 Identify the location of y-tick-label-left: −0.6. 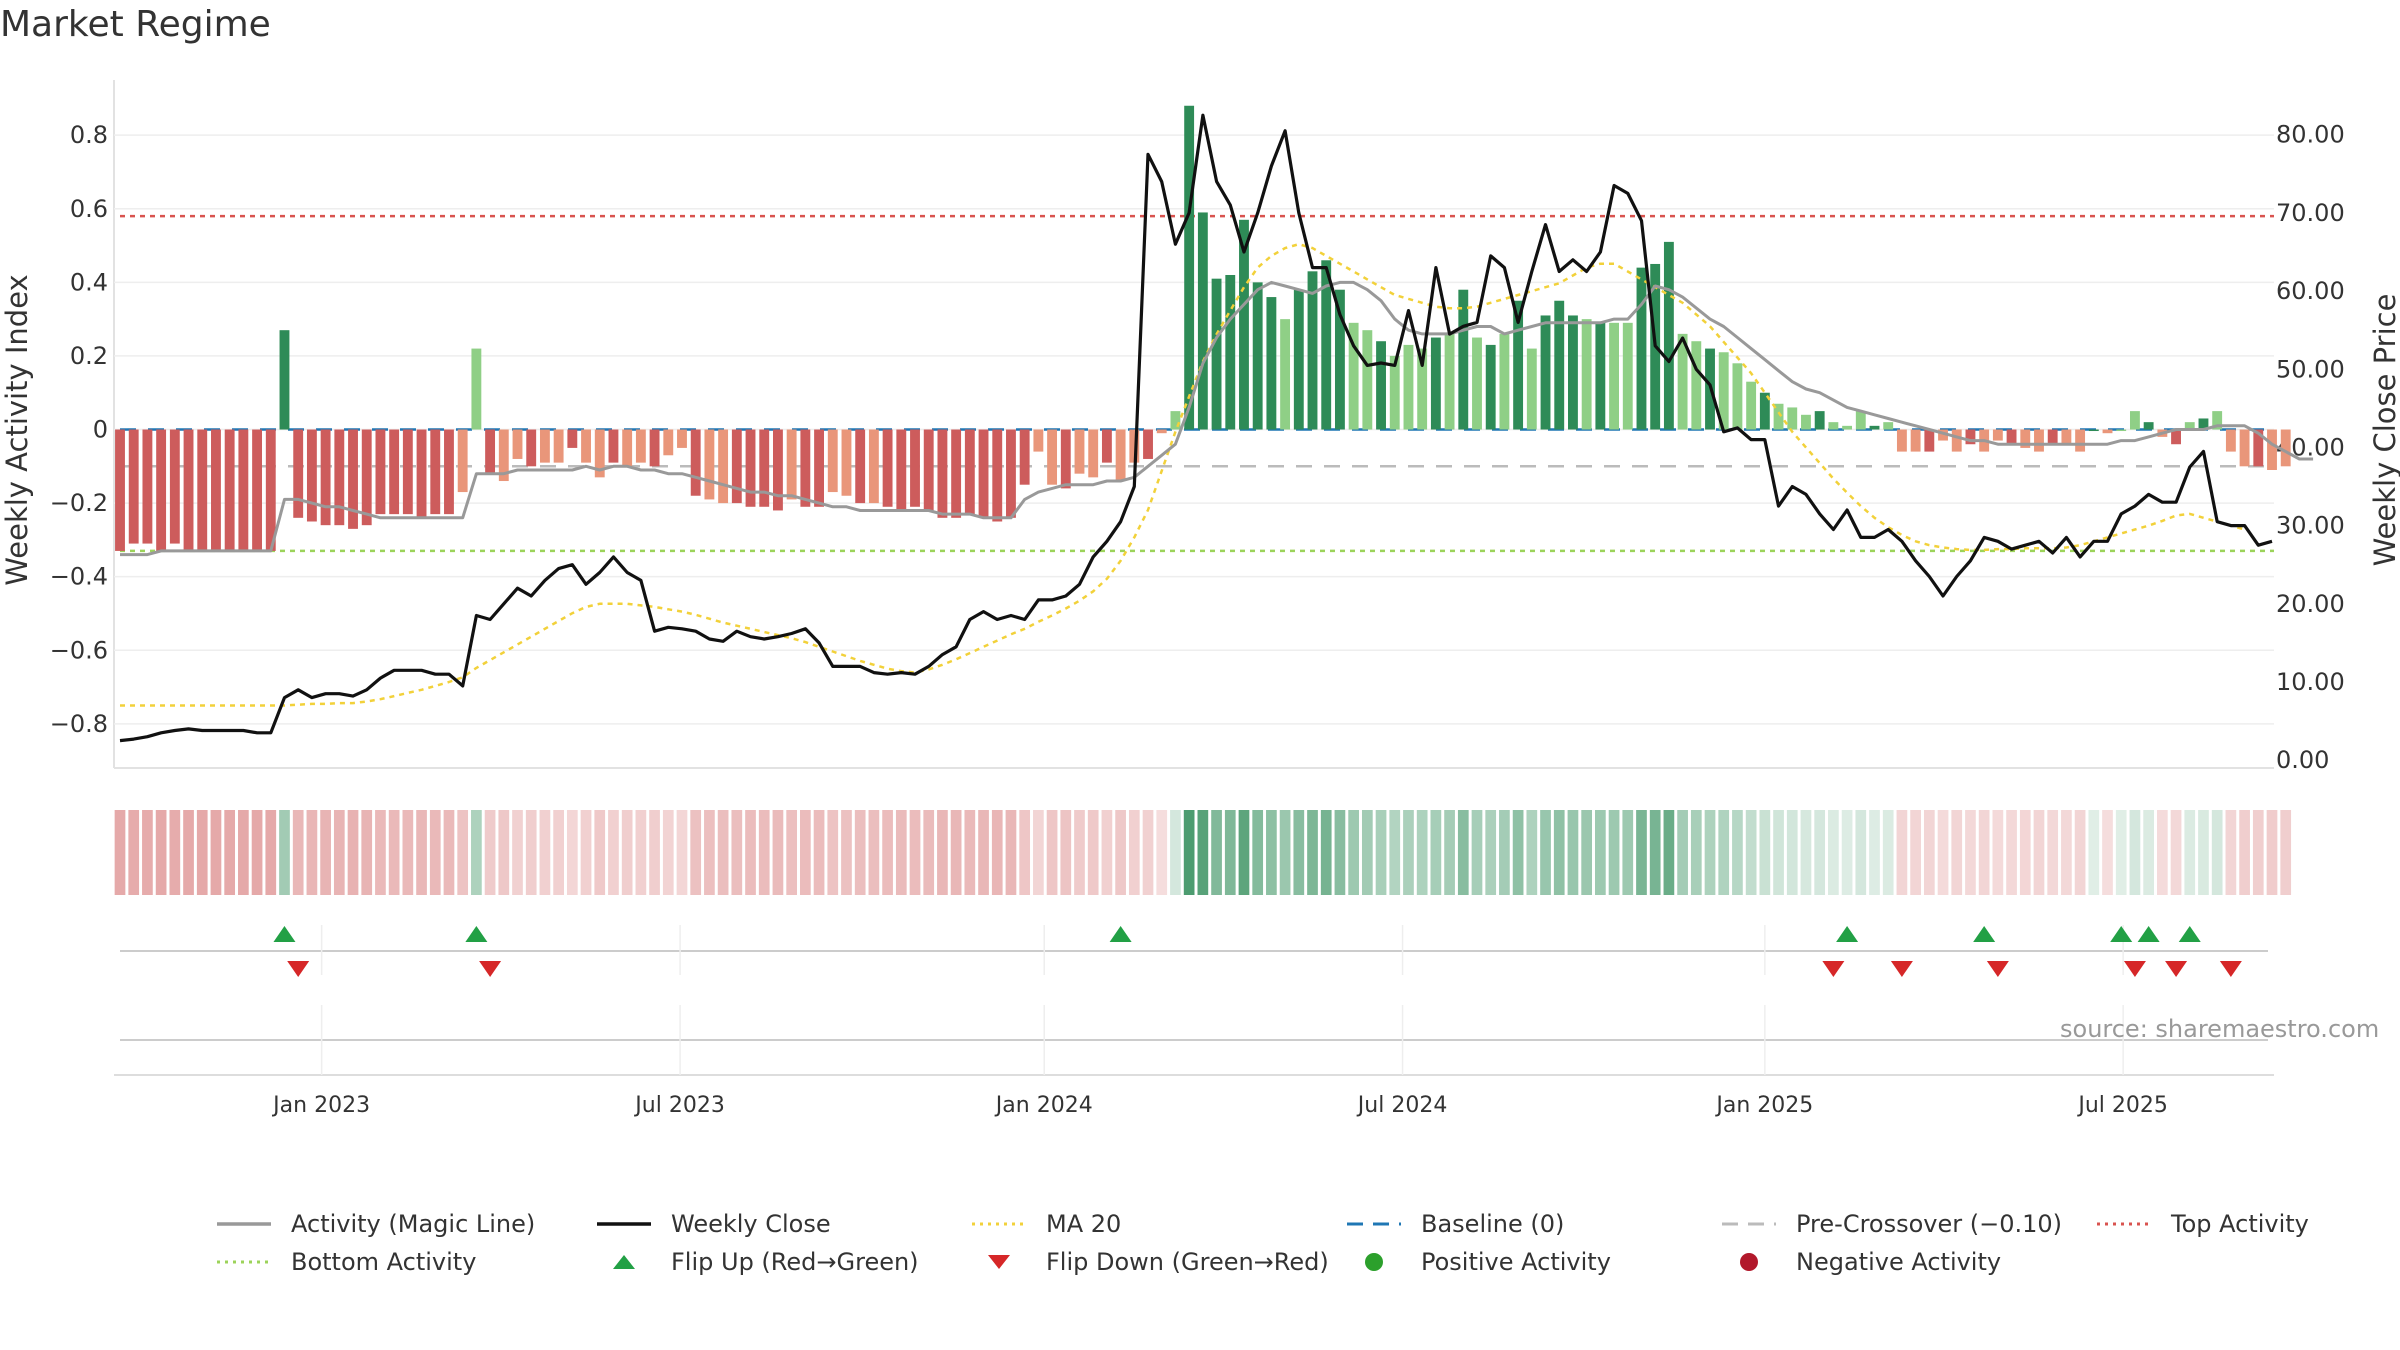
(79, 650).